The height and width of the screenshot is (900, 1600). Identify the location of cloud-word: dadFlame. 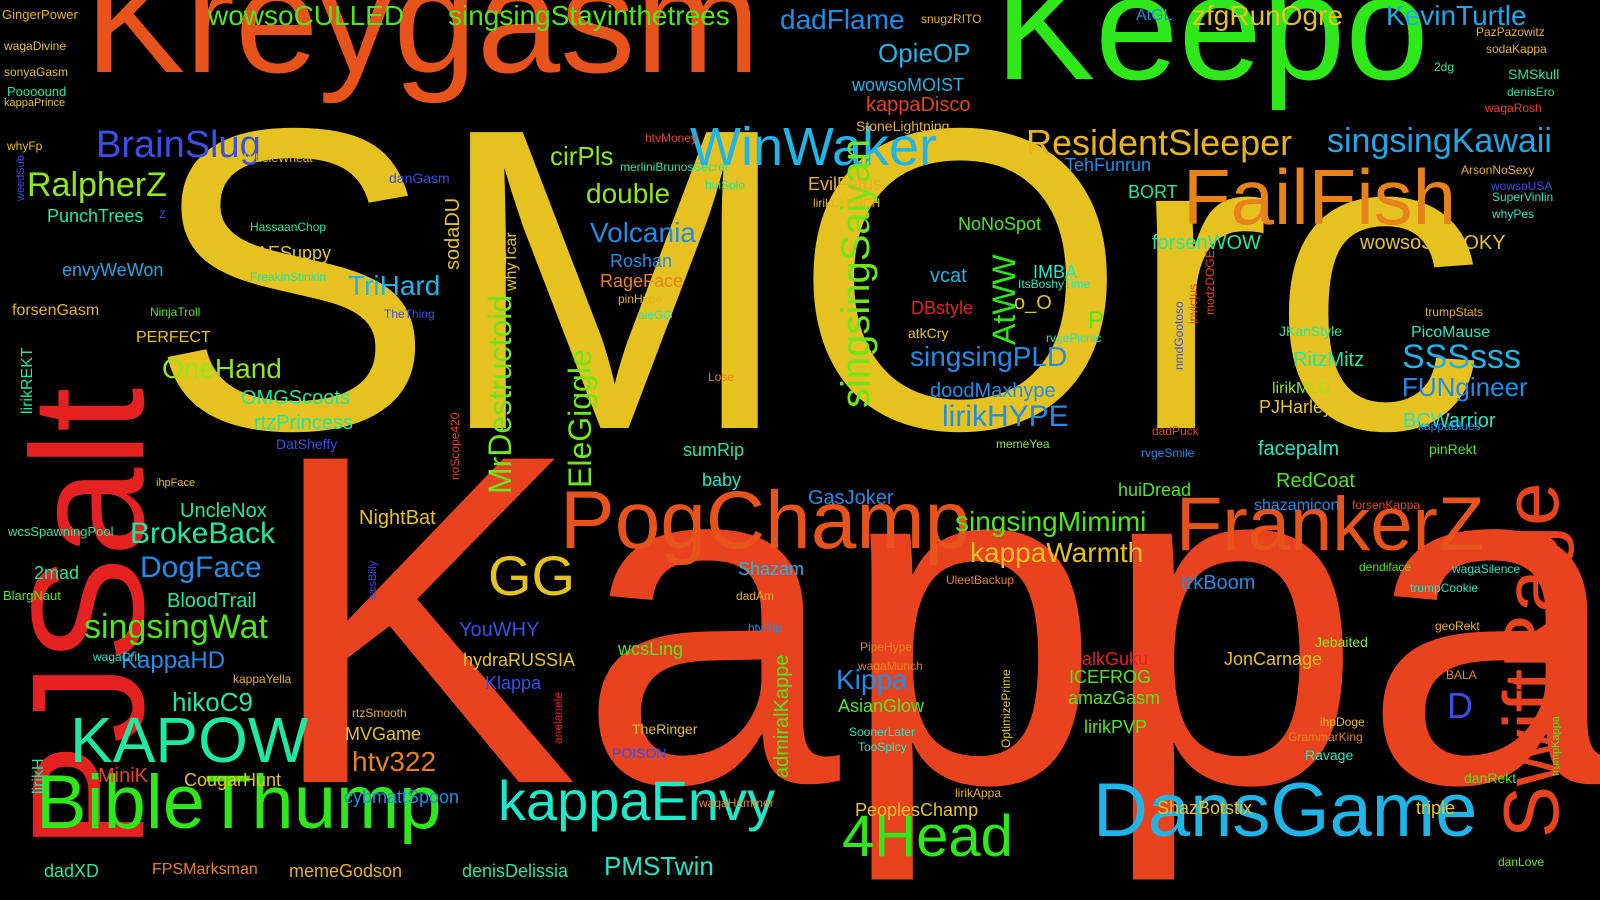
(842, 19).